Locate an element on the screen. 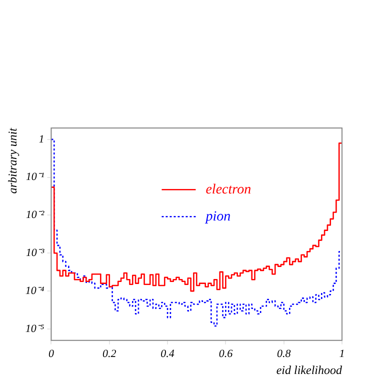 The image size is (382, 382). x-tick-label: 0.6 is located at coordinates (226, 354).